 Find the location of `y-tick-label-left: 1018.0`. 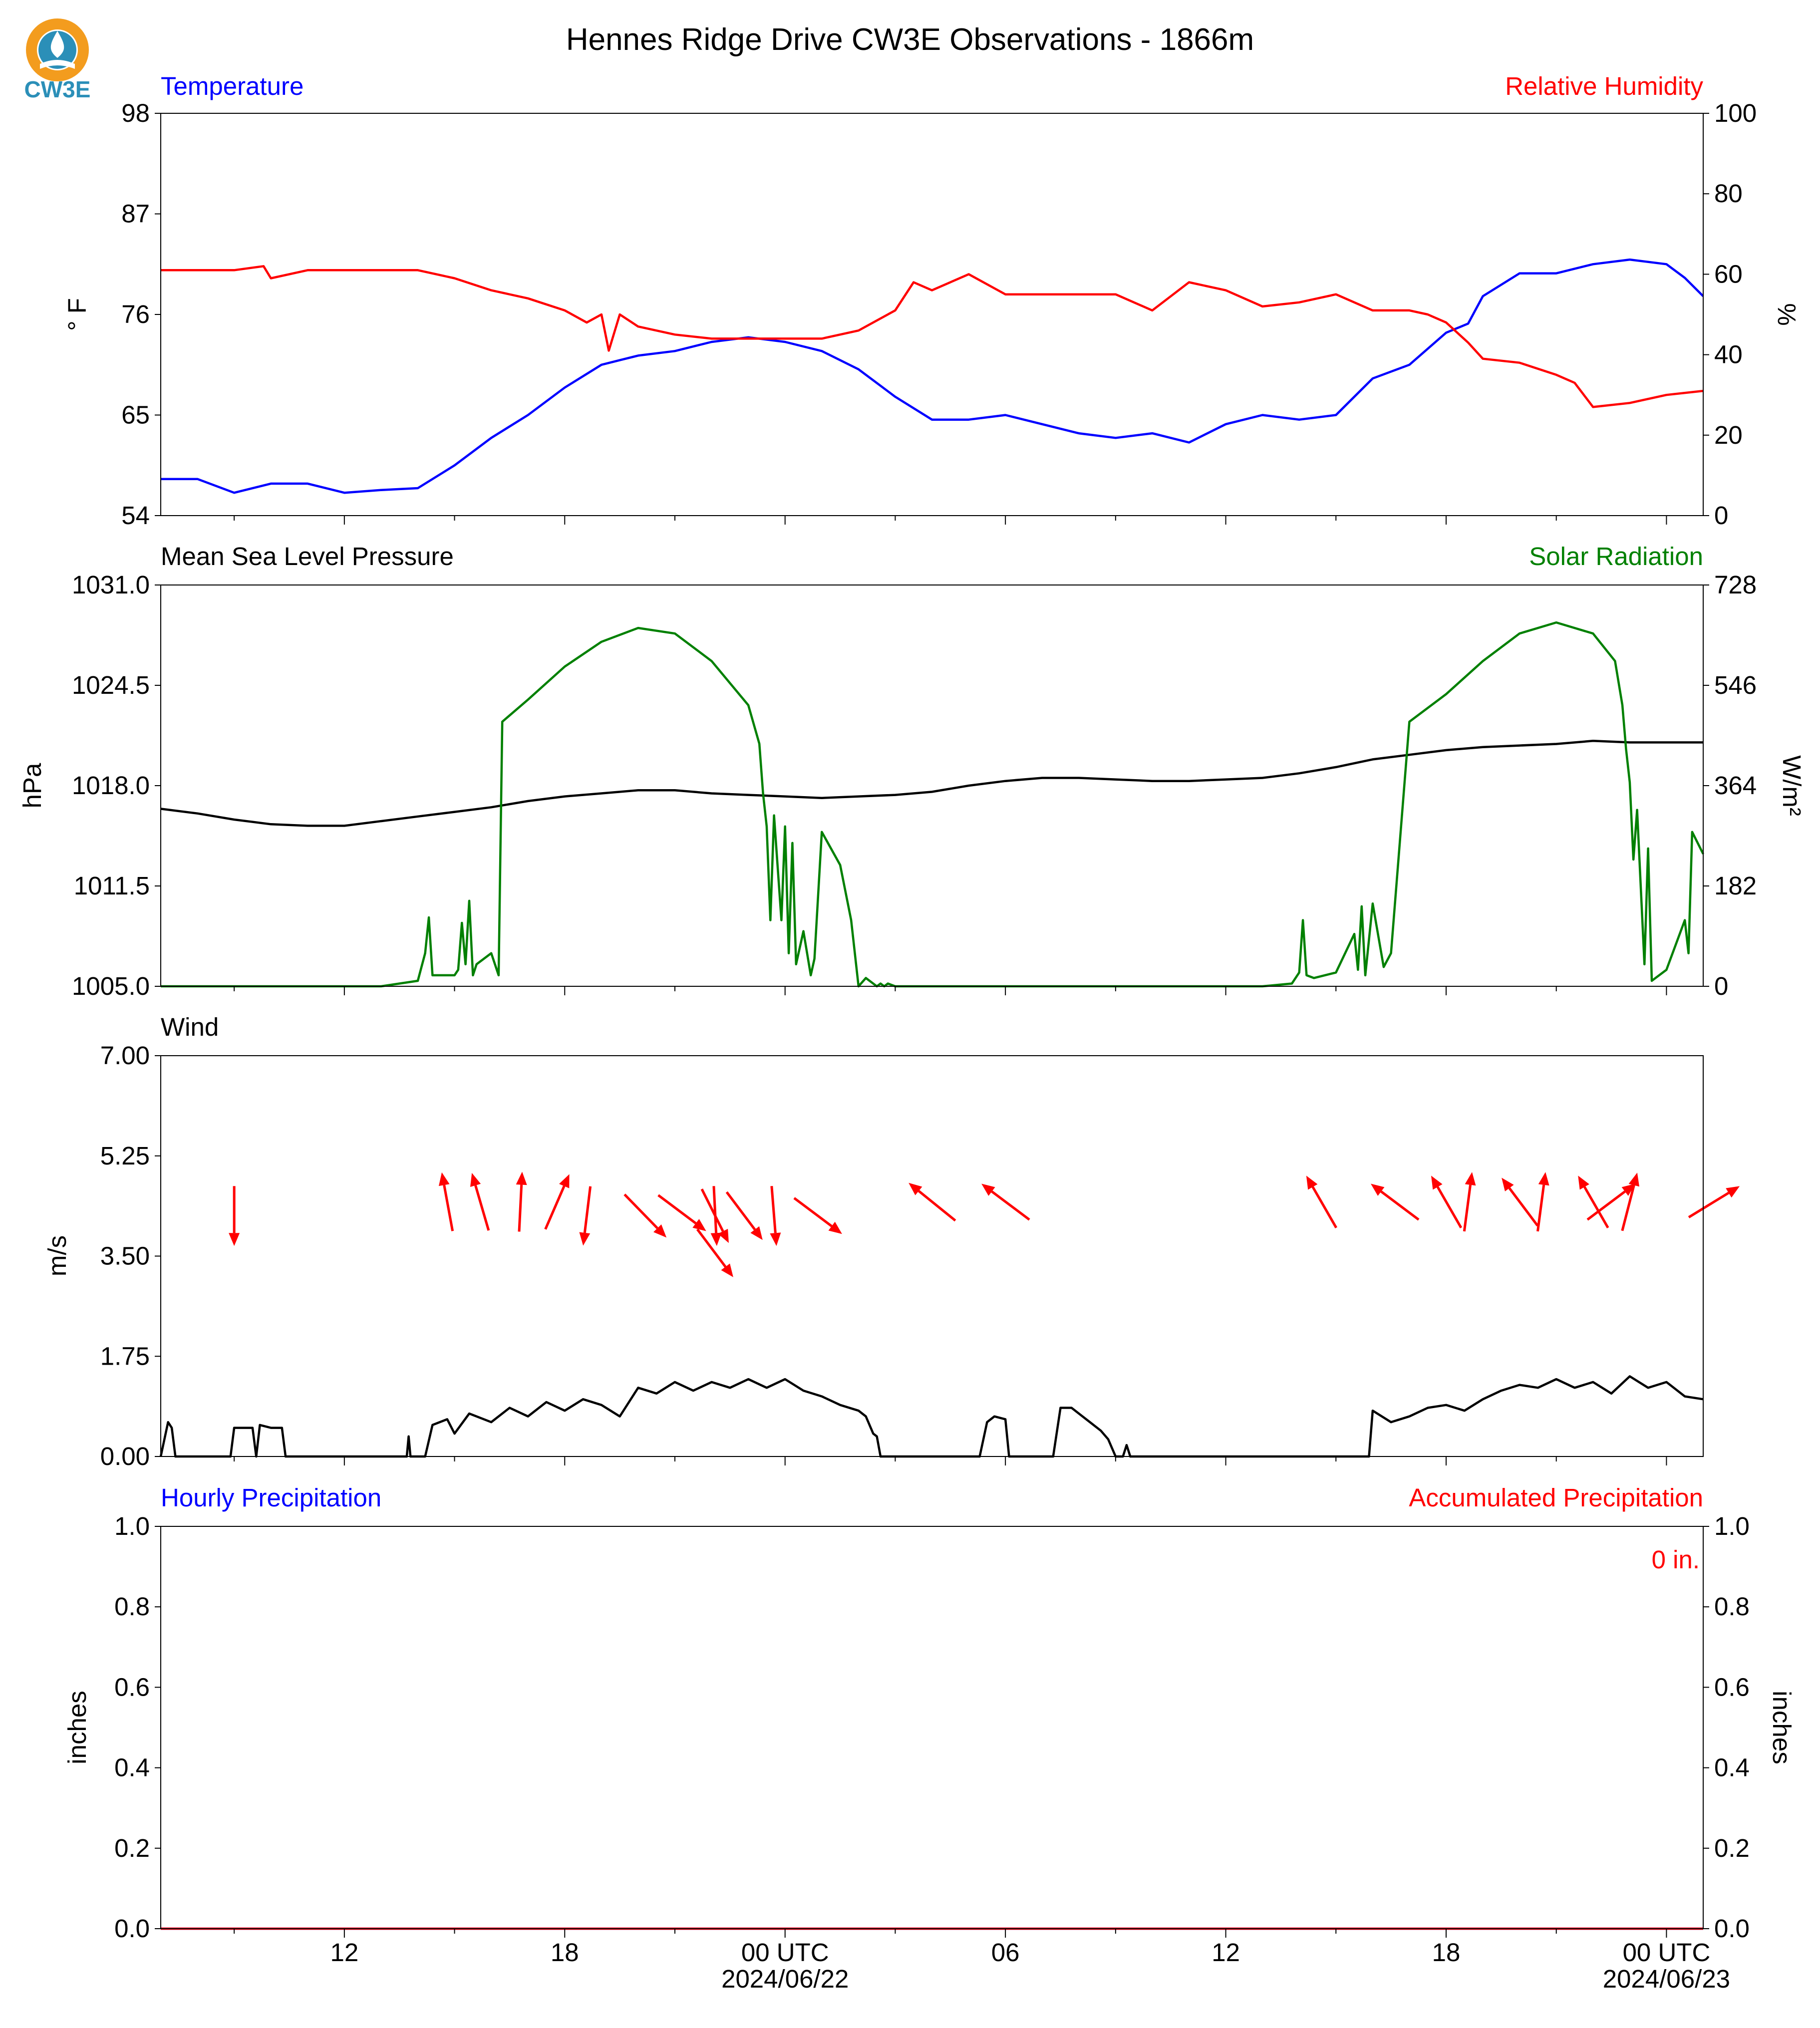

y-tick-label-left: 1018.0 is located at coordinates (111, 785).